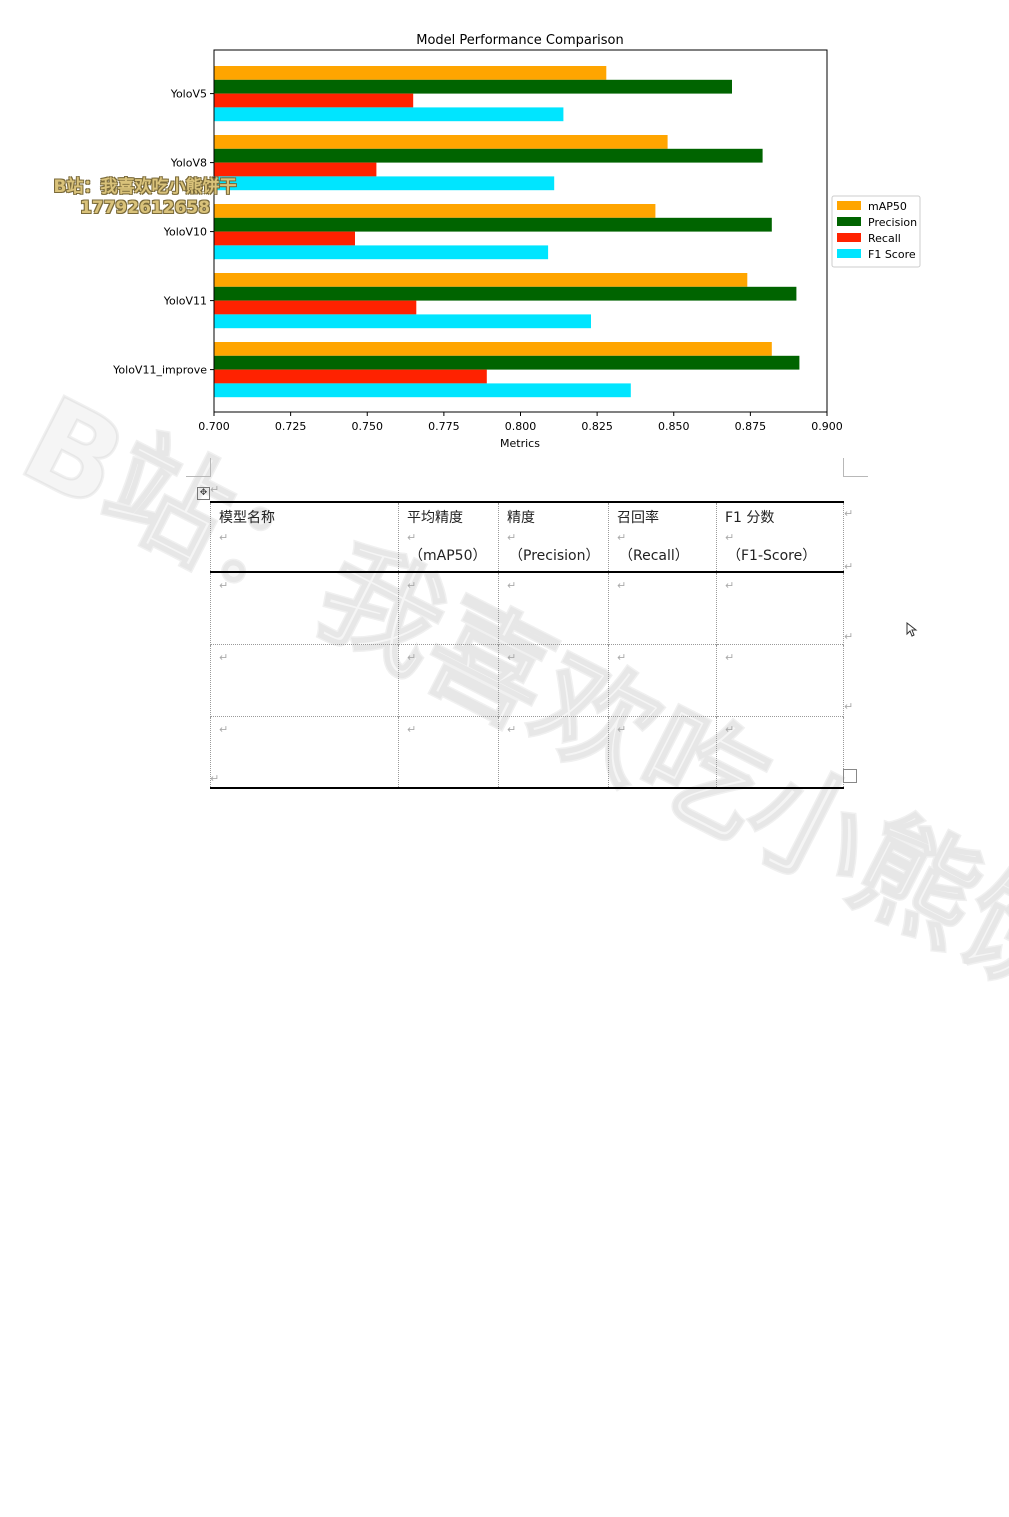 The width and height of the screenshot is (1009, 1517). Describe the element at coordinates (198, 467) in the screenshot. I see `page-corner-top-left` at that location.